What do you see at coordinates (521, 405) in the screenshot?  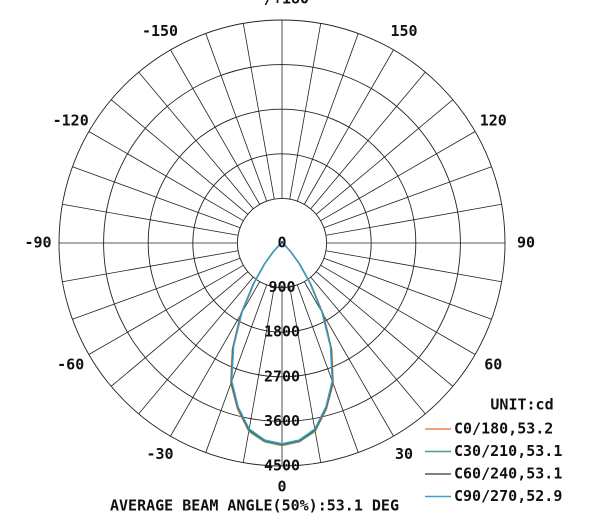 I see `unit-label: UNIT:cd` at bounding box center [521, 405].